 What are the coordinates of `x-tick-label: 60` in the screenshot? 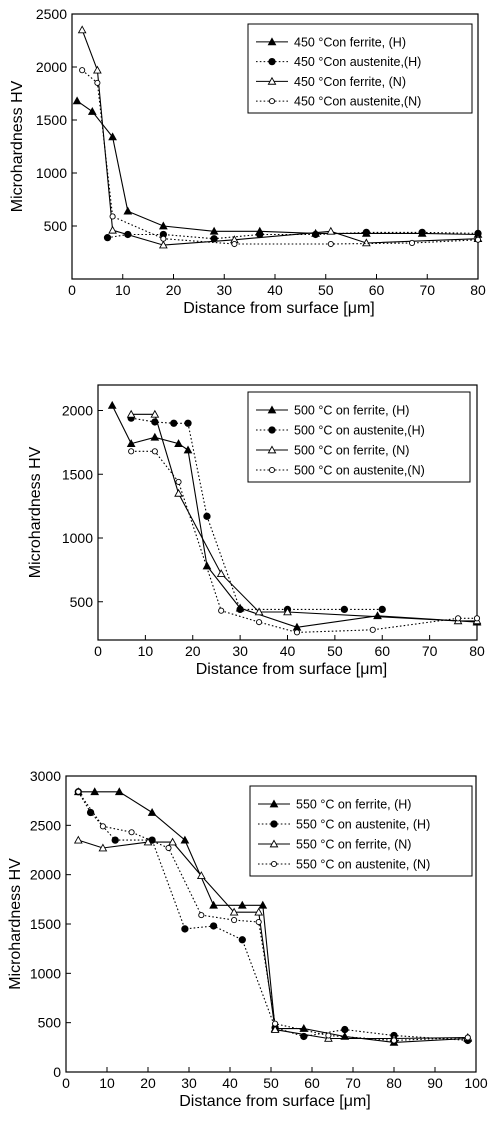 It's located at (312, 1083).